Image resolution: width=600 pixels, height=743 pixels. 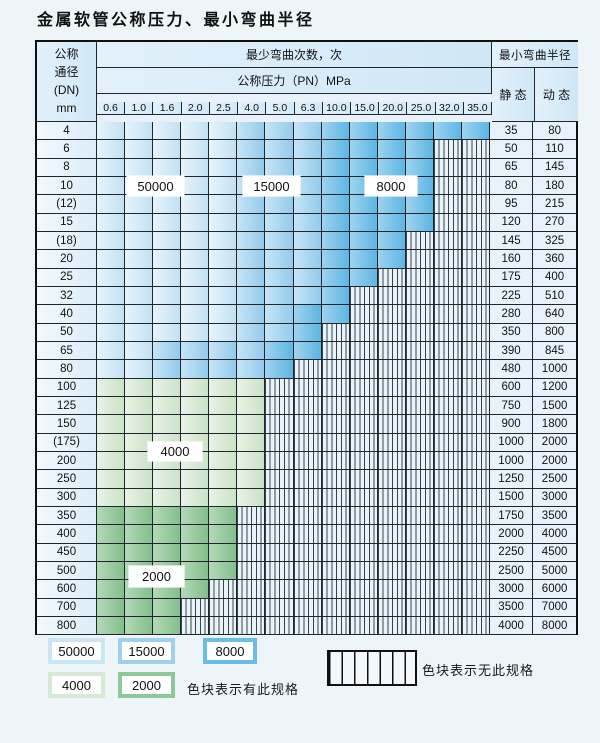 What do you see at coordinates (512, 479) in the screenshot?
I see `static-radius-value: 1250` at bounding box center [512, 479].